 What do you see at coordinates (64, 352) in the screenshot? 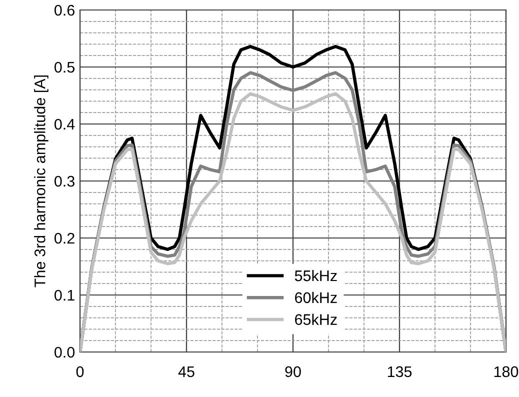
I see `y-tick-label: 0.0` at bounding box center [64, 352].